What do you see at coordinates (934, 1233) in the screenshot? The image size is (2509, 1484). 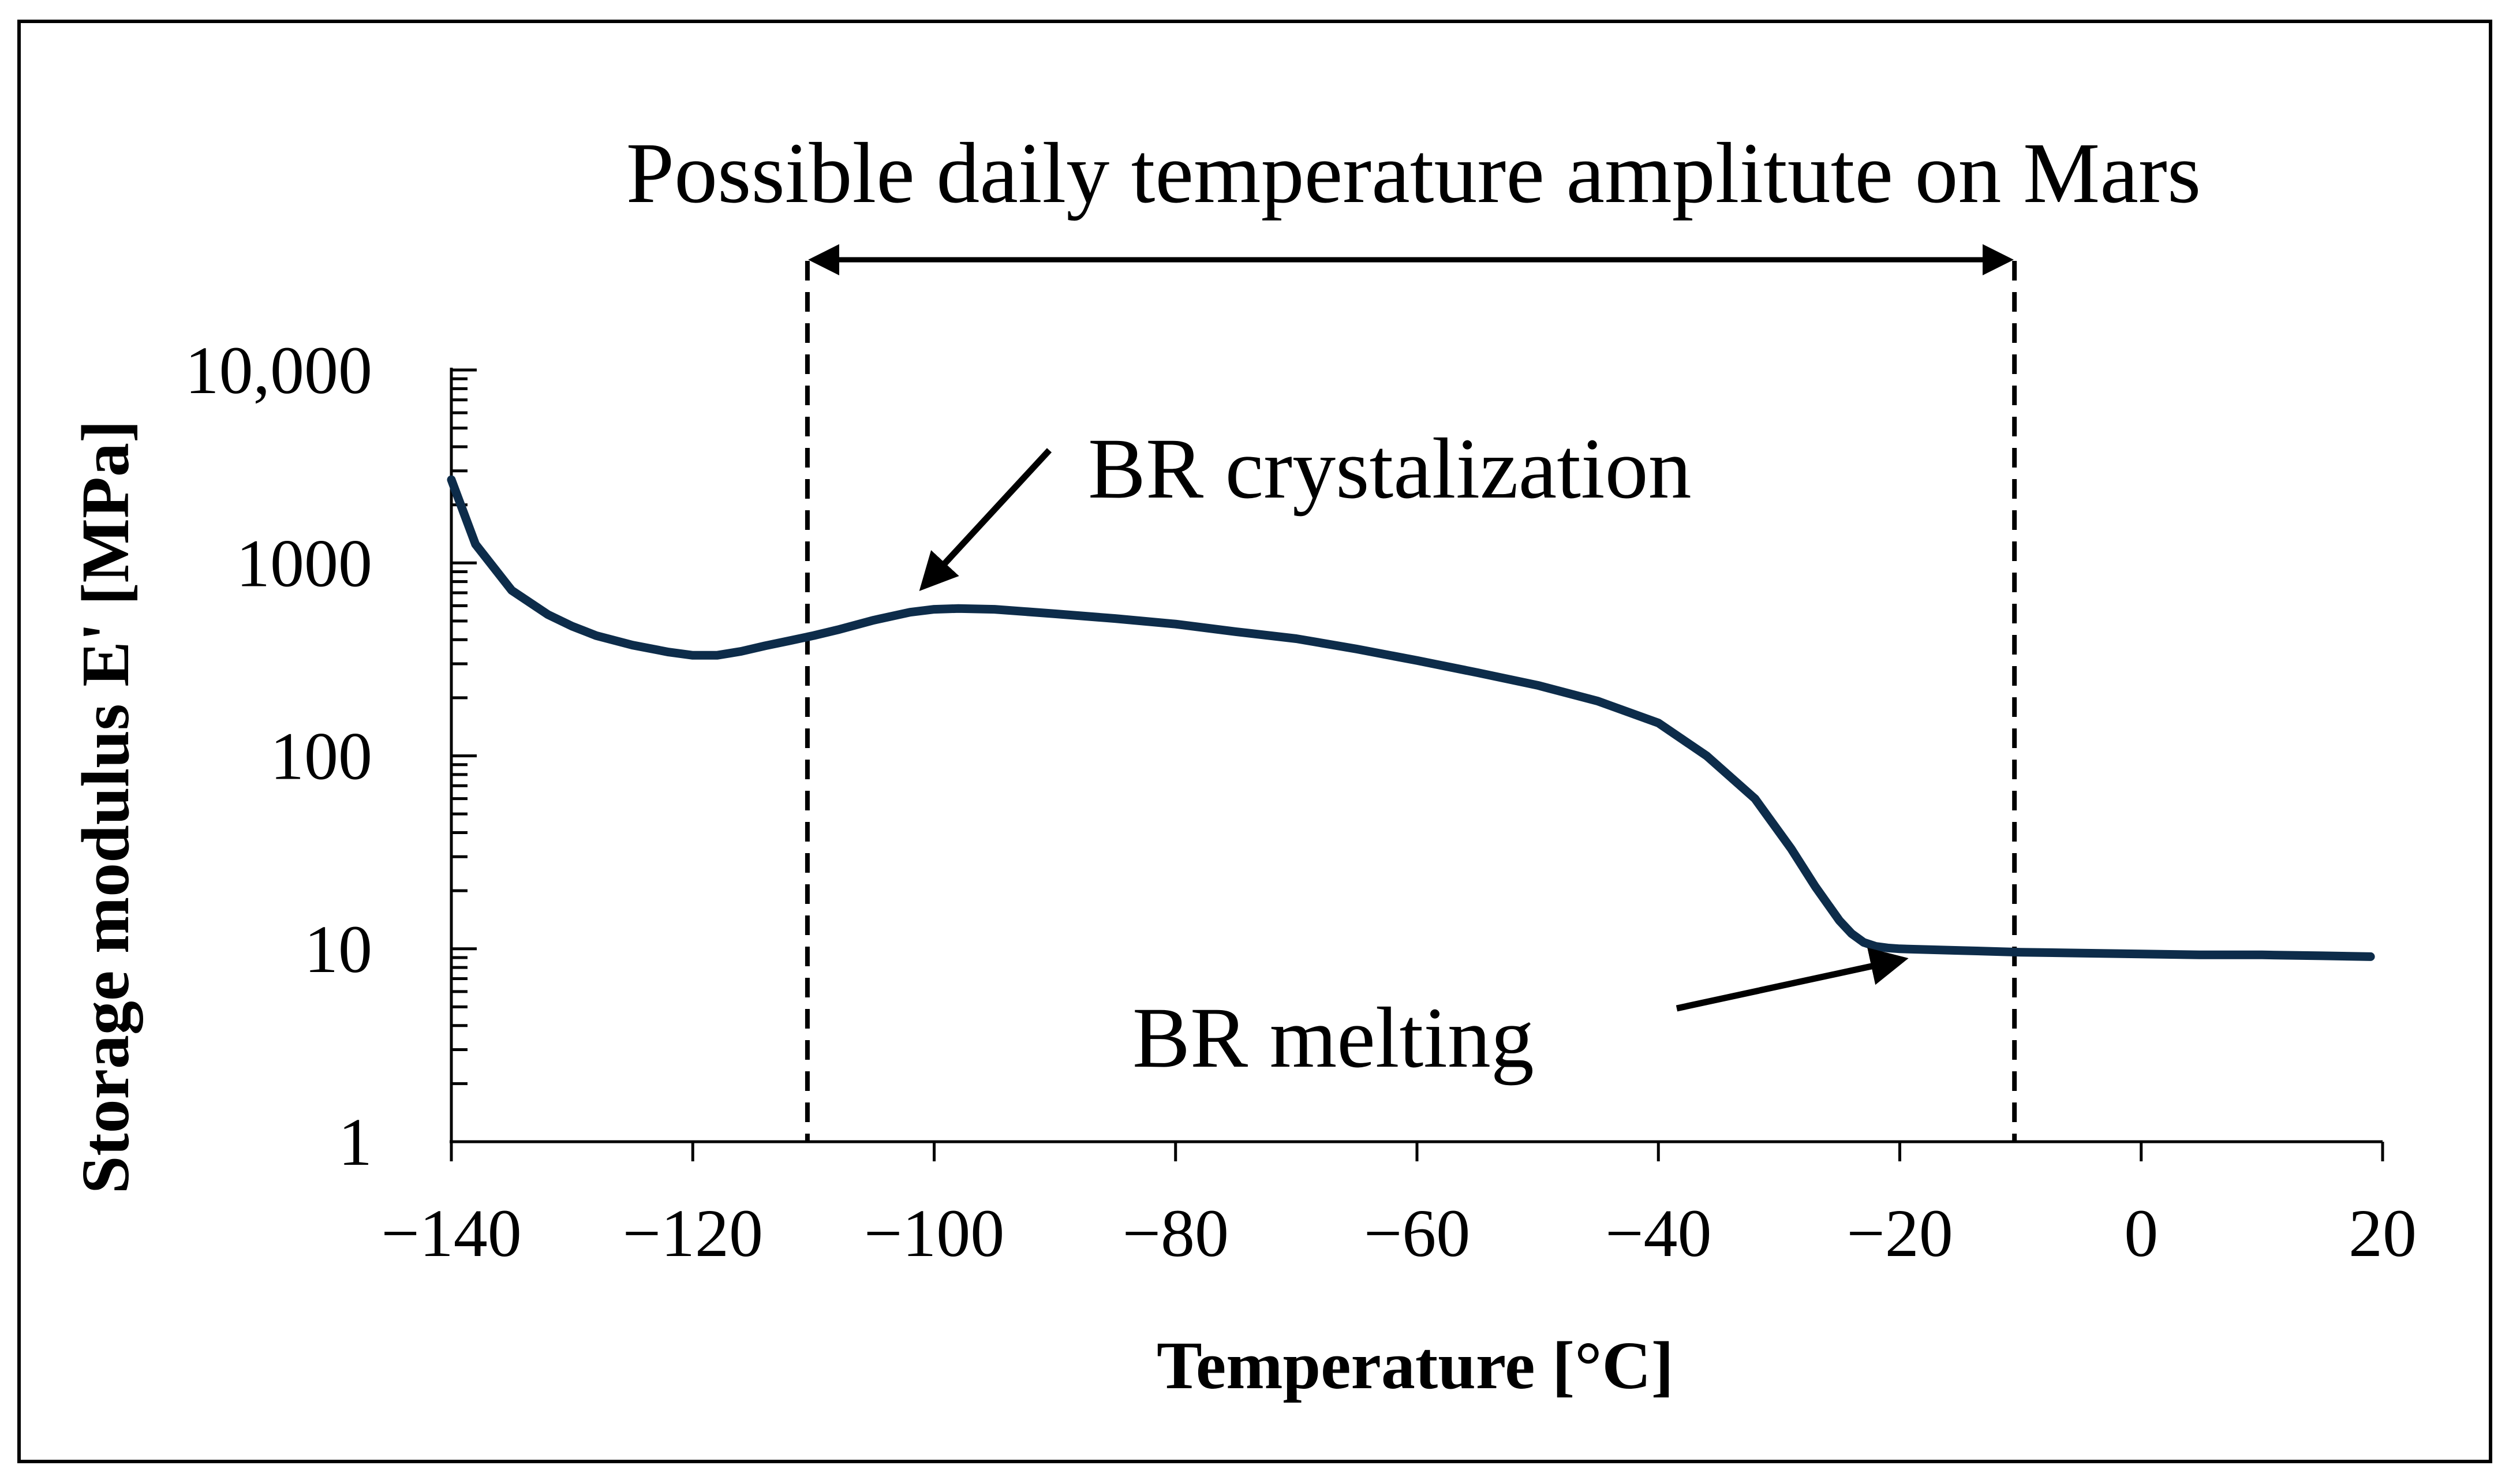 I see `x-tick-label: −100` at bounding box center [934, 1233].